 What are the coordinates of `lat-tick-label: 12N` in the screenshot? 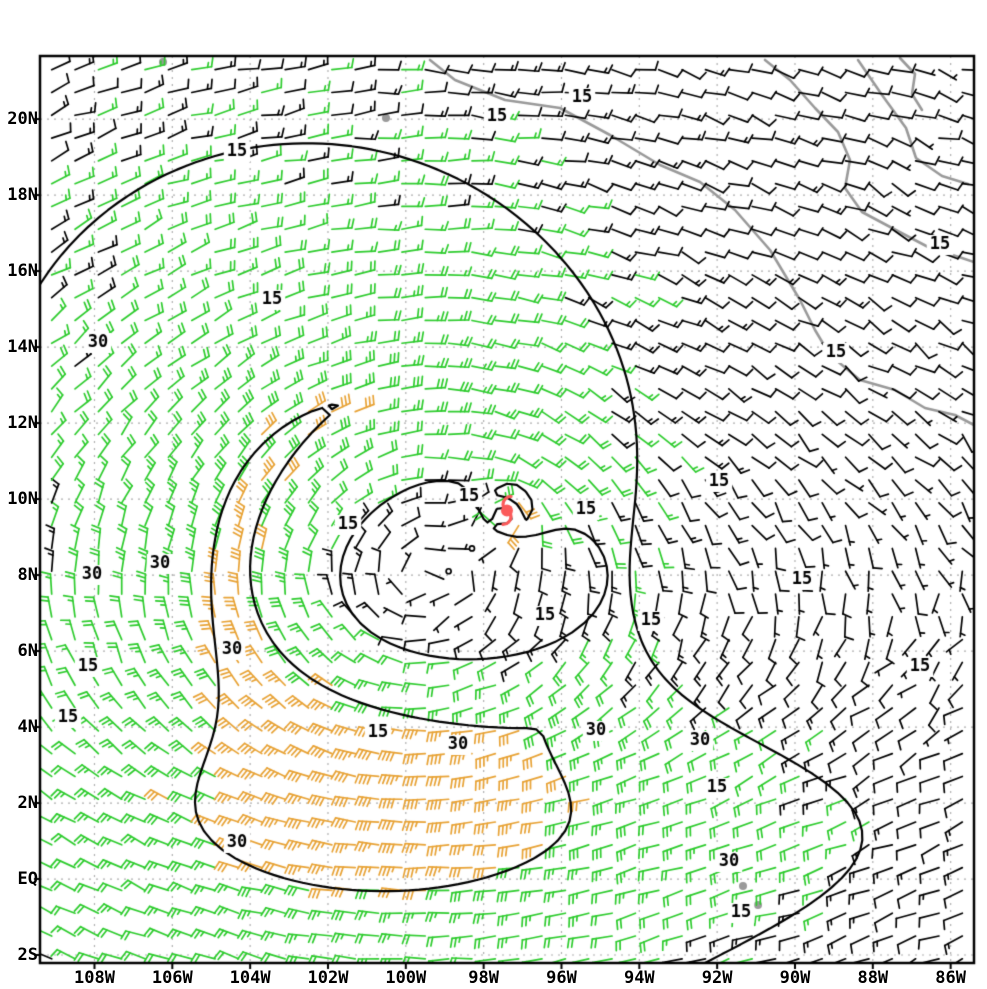 It's located at (22, 423).